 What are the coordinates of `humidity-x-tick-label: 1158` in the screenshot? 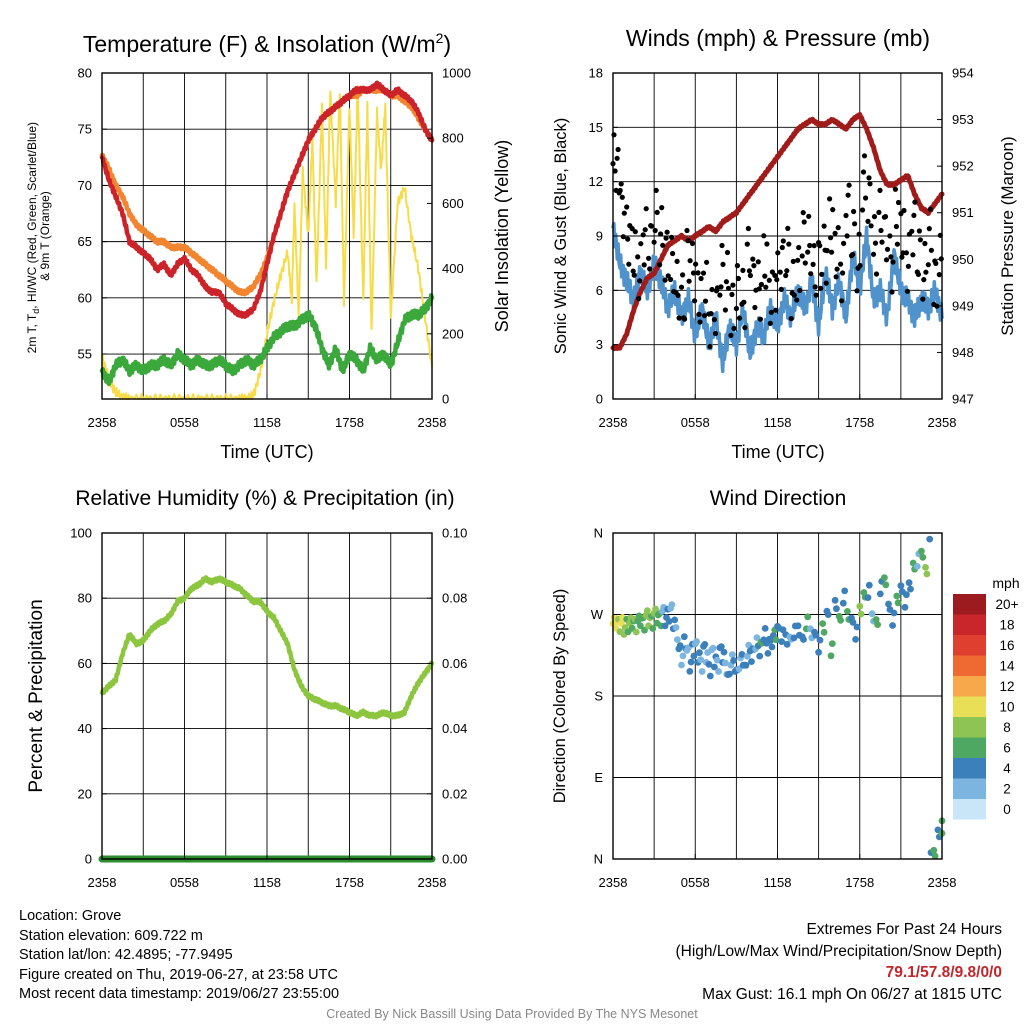 It's located at (267, 882).